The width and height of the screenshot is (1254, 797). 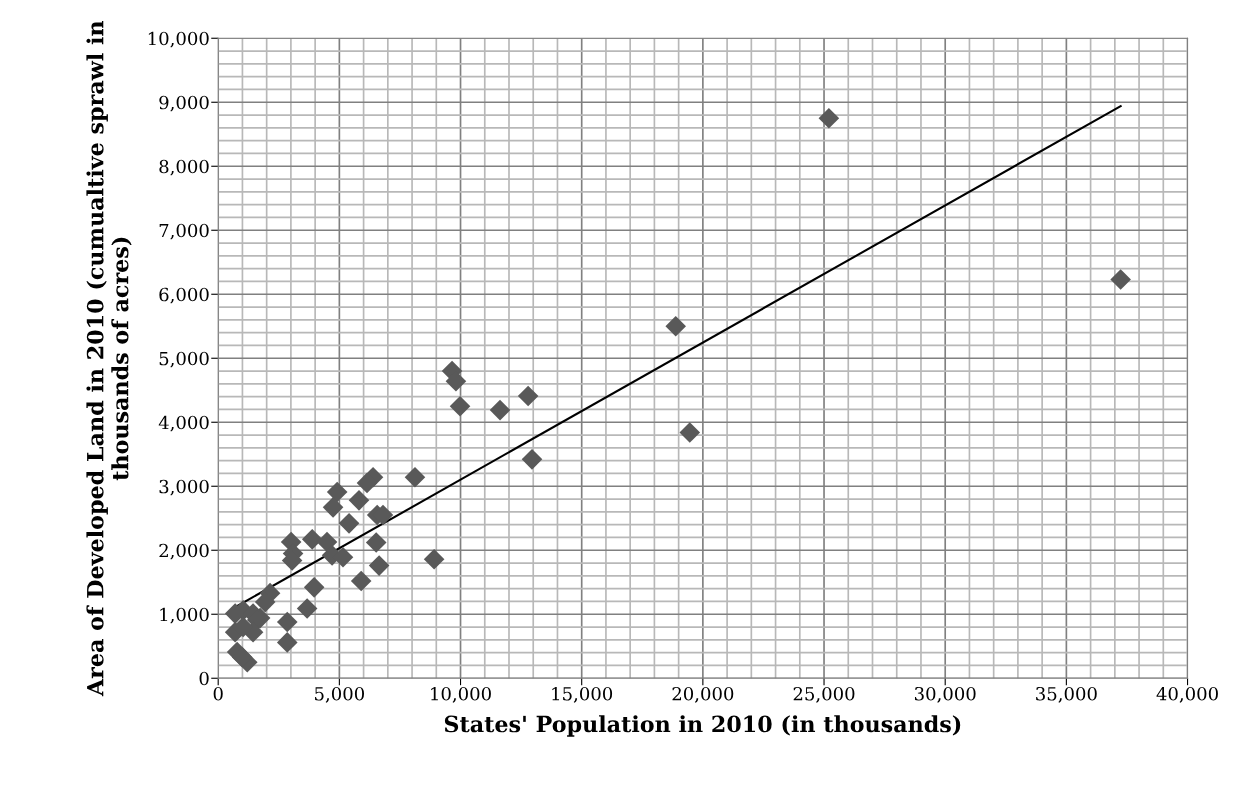 What do you see at coordinates (184, 551) in the screenshot?
I see `y-tick-label: 2,000` at bounding box center [184, 551].